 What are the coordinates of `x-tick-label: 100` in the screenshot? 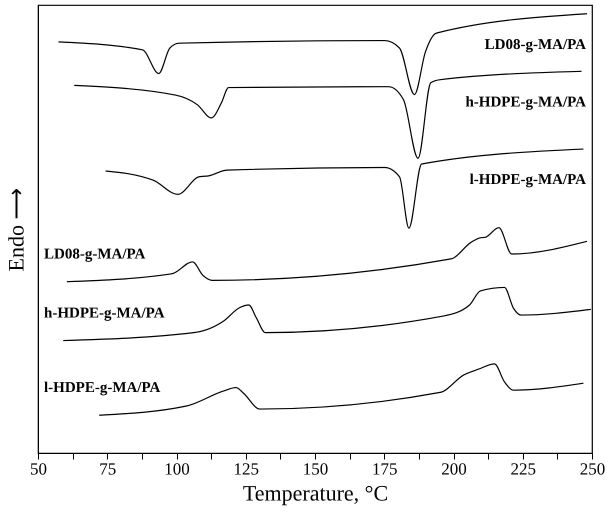 It's located at (177, 469).